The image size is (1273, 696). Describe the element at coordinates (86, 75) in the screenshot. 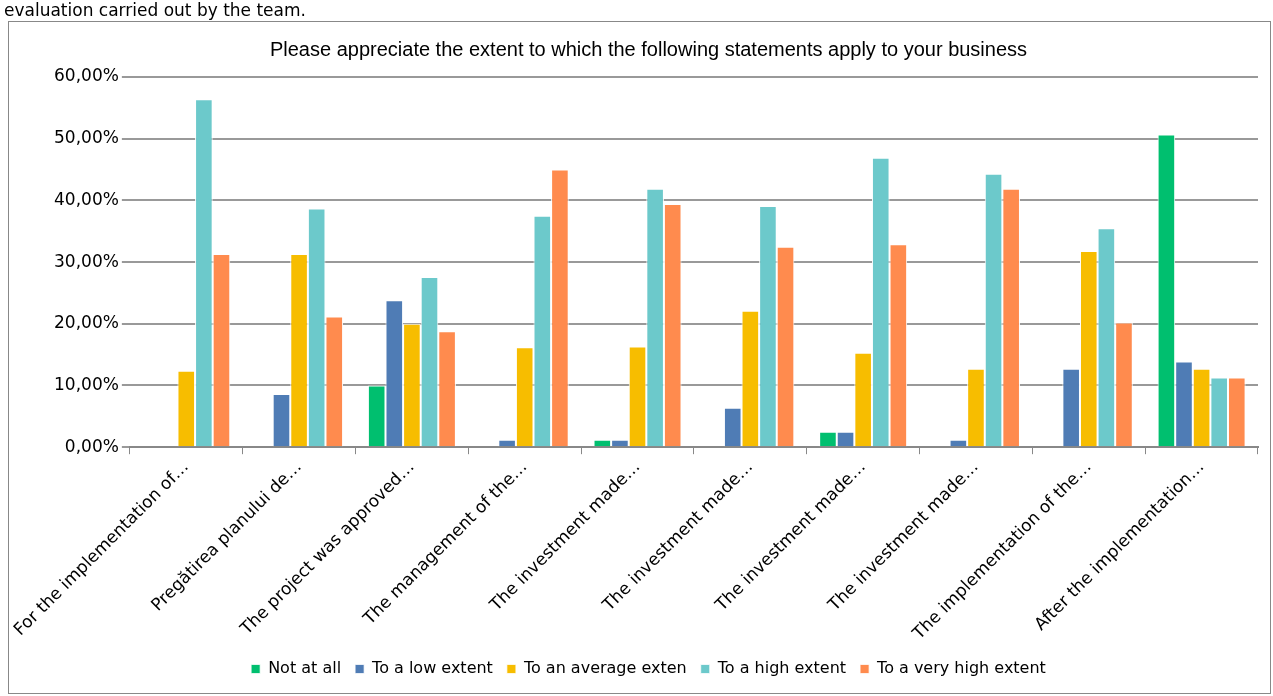

I see `y-tick-label: 60,00%` at that location.